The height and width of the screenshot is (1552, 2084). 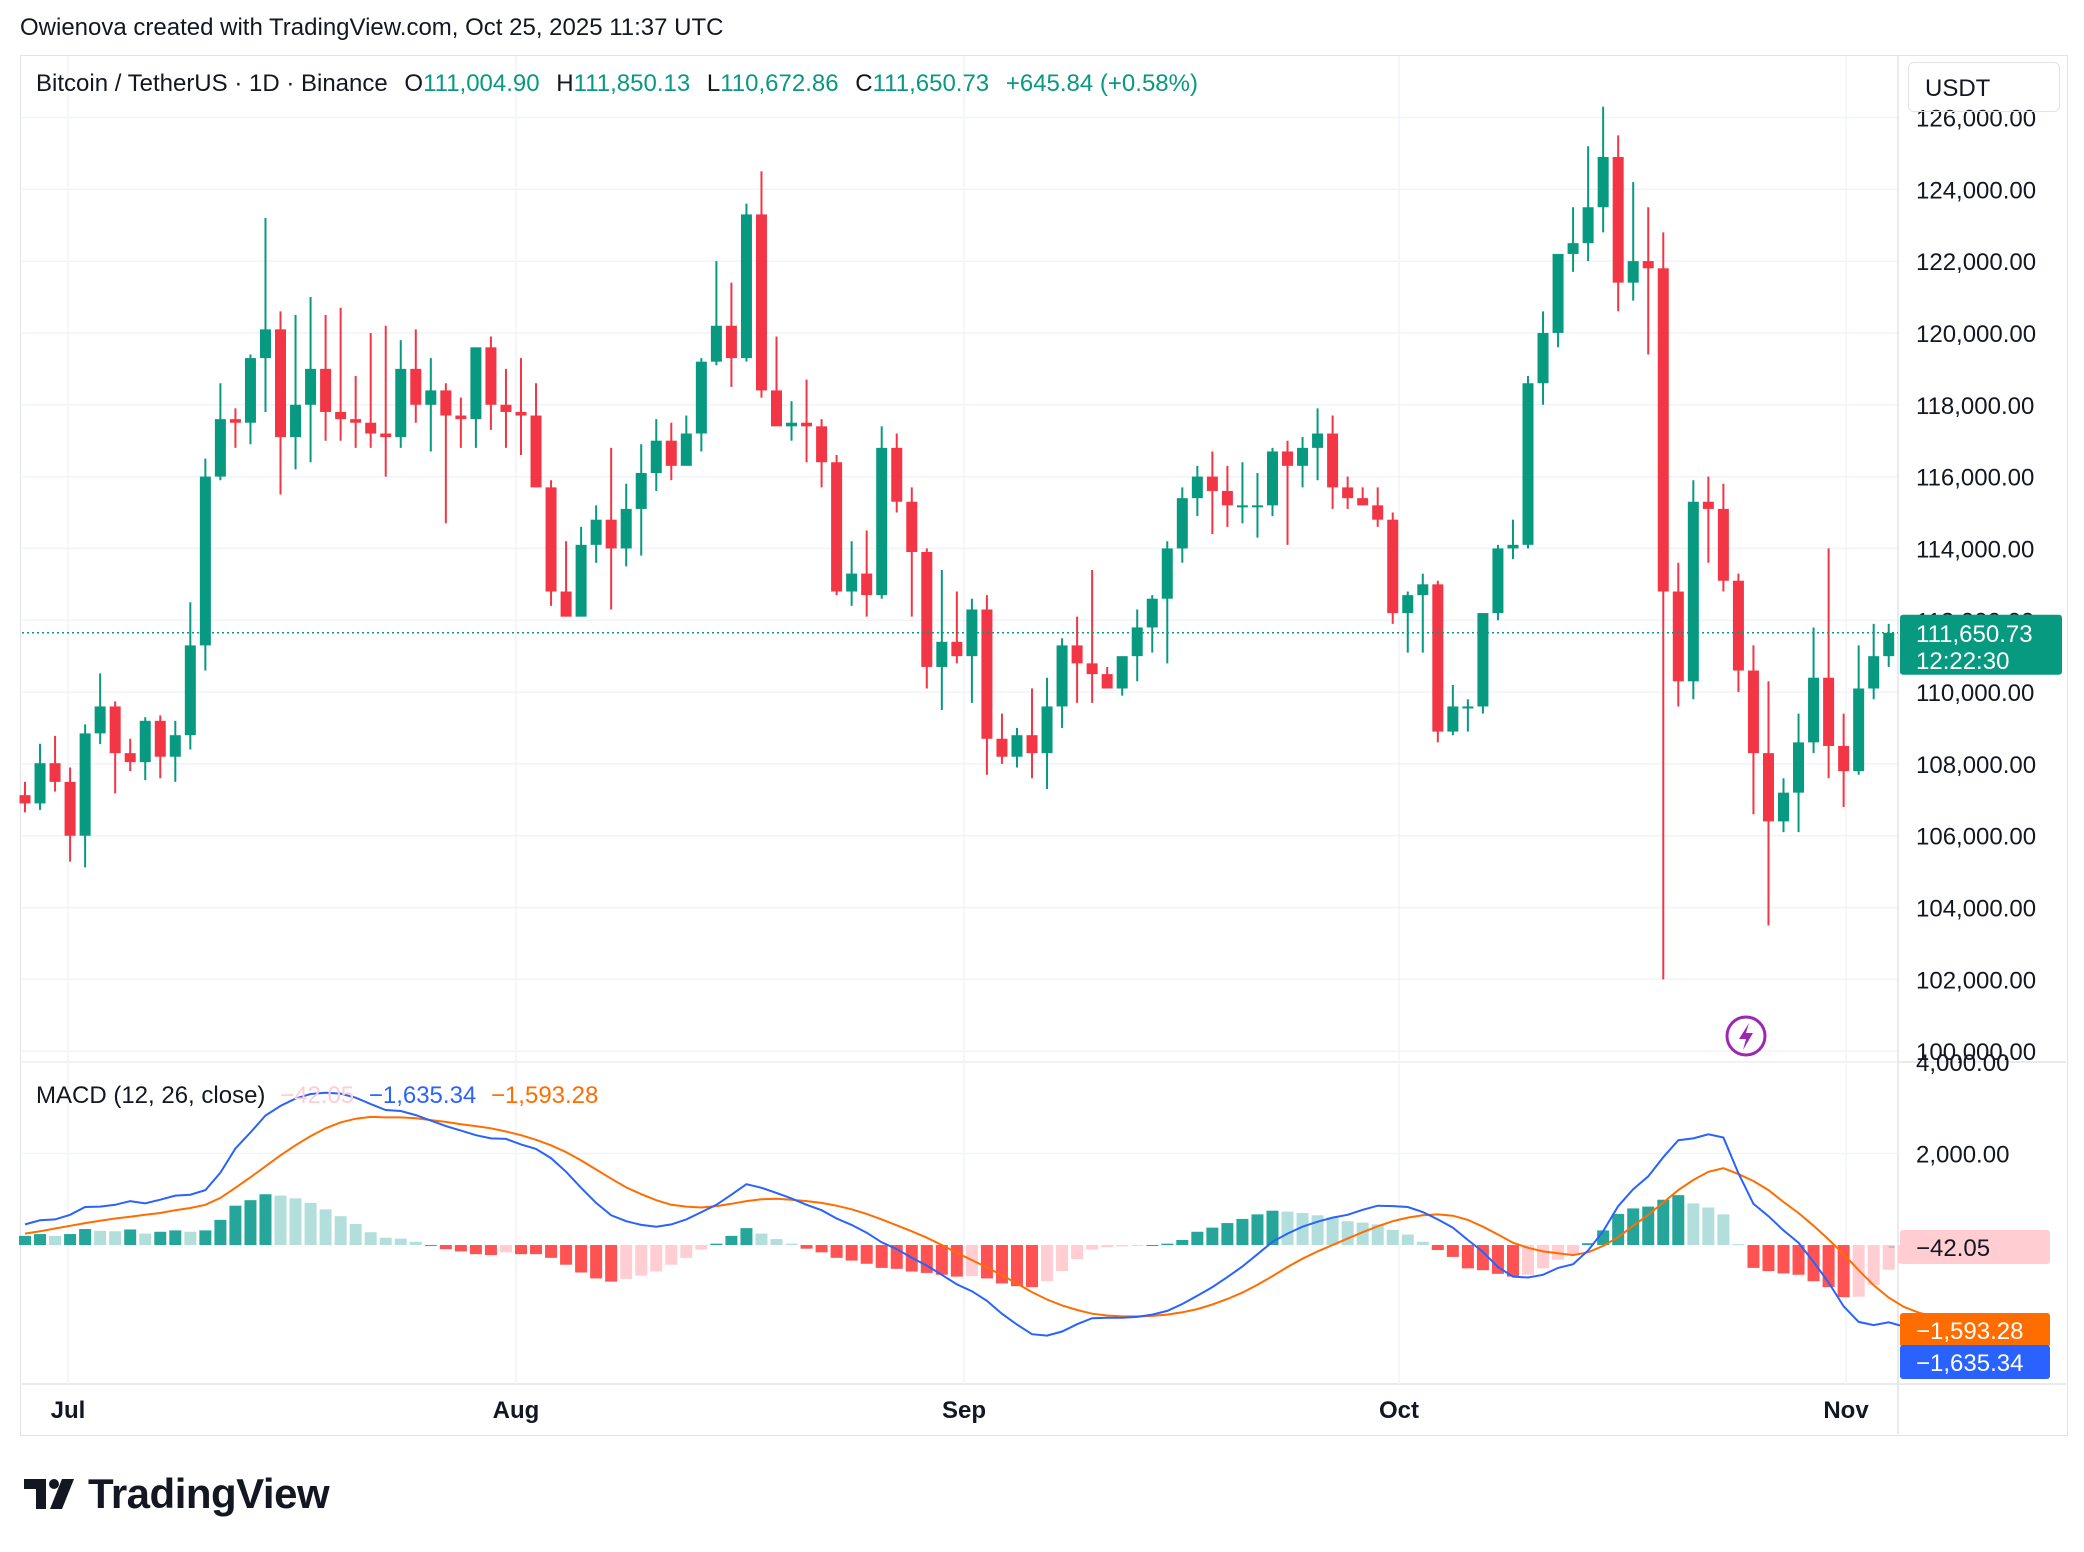 I want to click on open-label: O, so click(x=414, y=83).